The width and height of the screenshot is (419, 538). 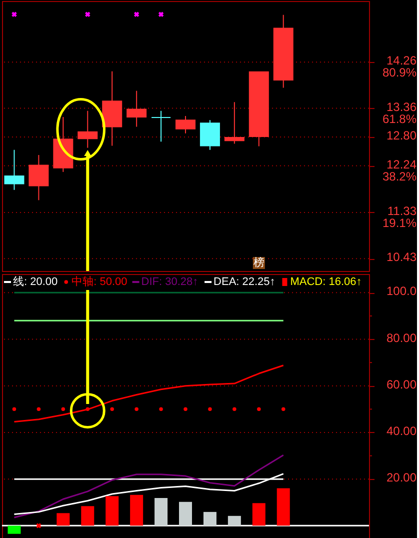 What do you see at coordinates (399, 170) in the screenshot?
I see `y-tick-label: 12.24 38.2%` at bounding box center [399, 170].